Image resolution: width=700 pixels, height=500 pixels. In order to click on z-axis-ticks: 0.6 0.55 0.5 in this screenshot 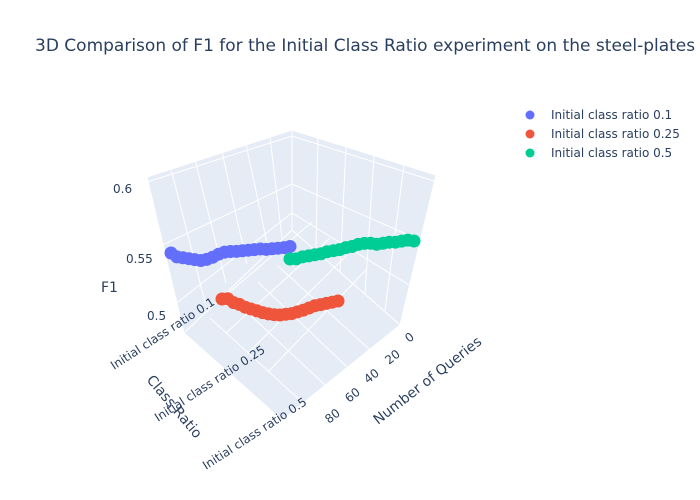, I will do `click(139, 252)`.